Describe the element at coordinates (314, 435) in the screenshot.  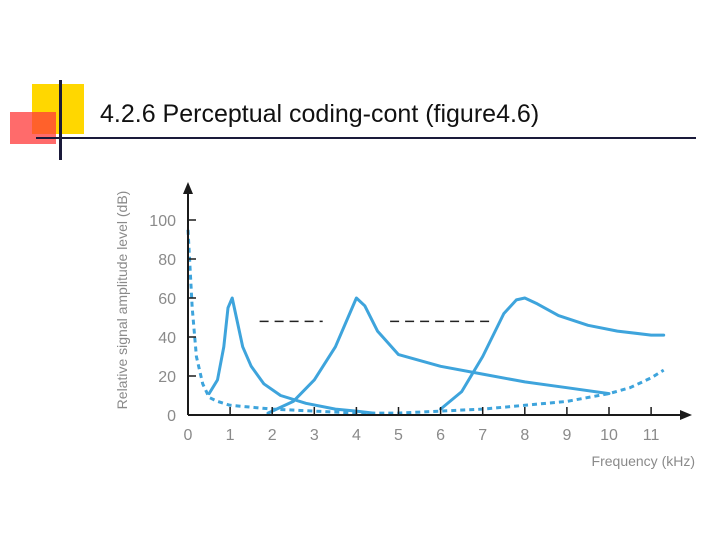
I see `x-tick-label: 3` at that location.